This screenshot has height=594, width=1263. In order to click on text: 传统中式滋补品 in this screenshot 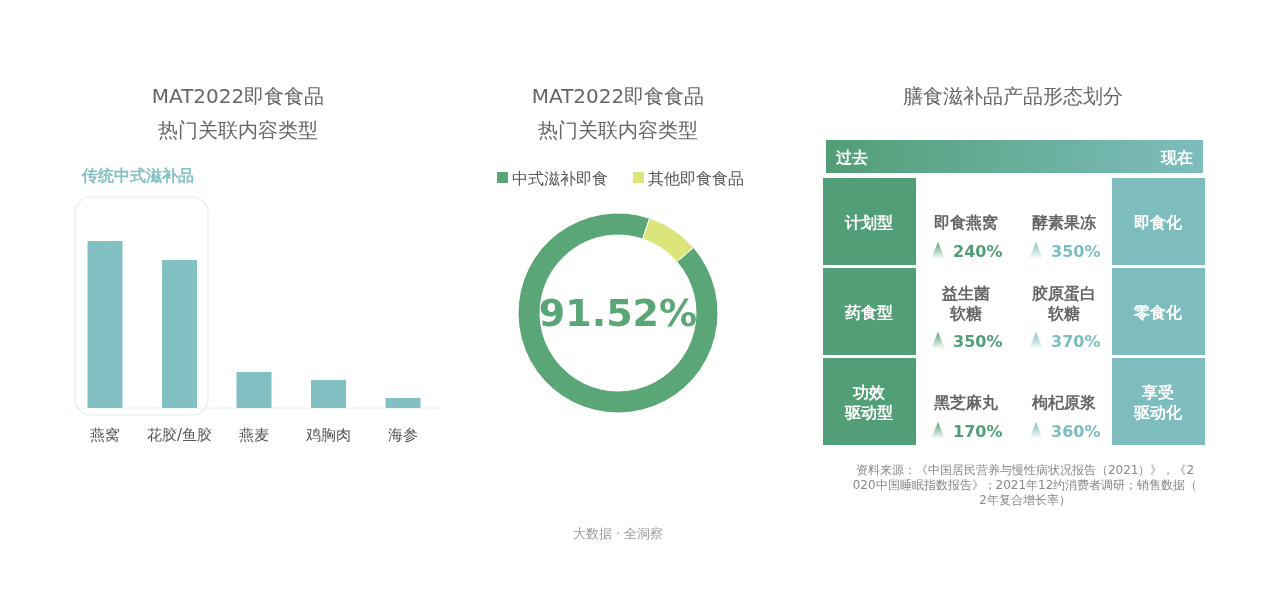, I will do `click(137, 175)`.